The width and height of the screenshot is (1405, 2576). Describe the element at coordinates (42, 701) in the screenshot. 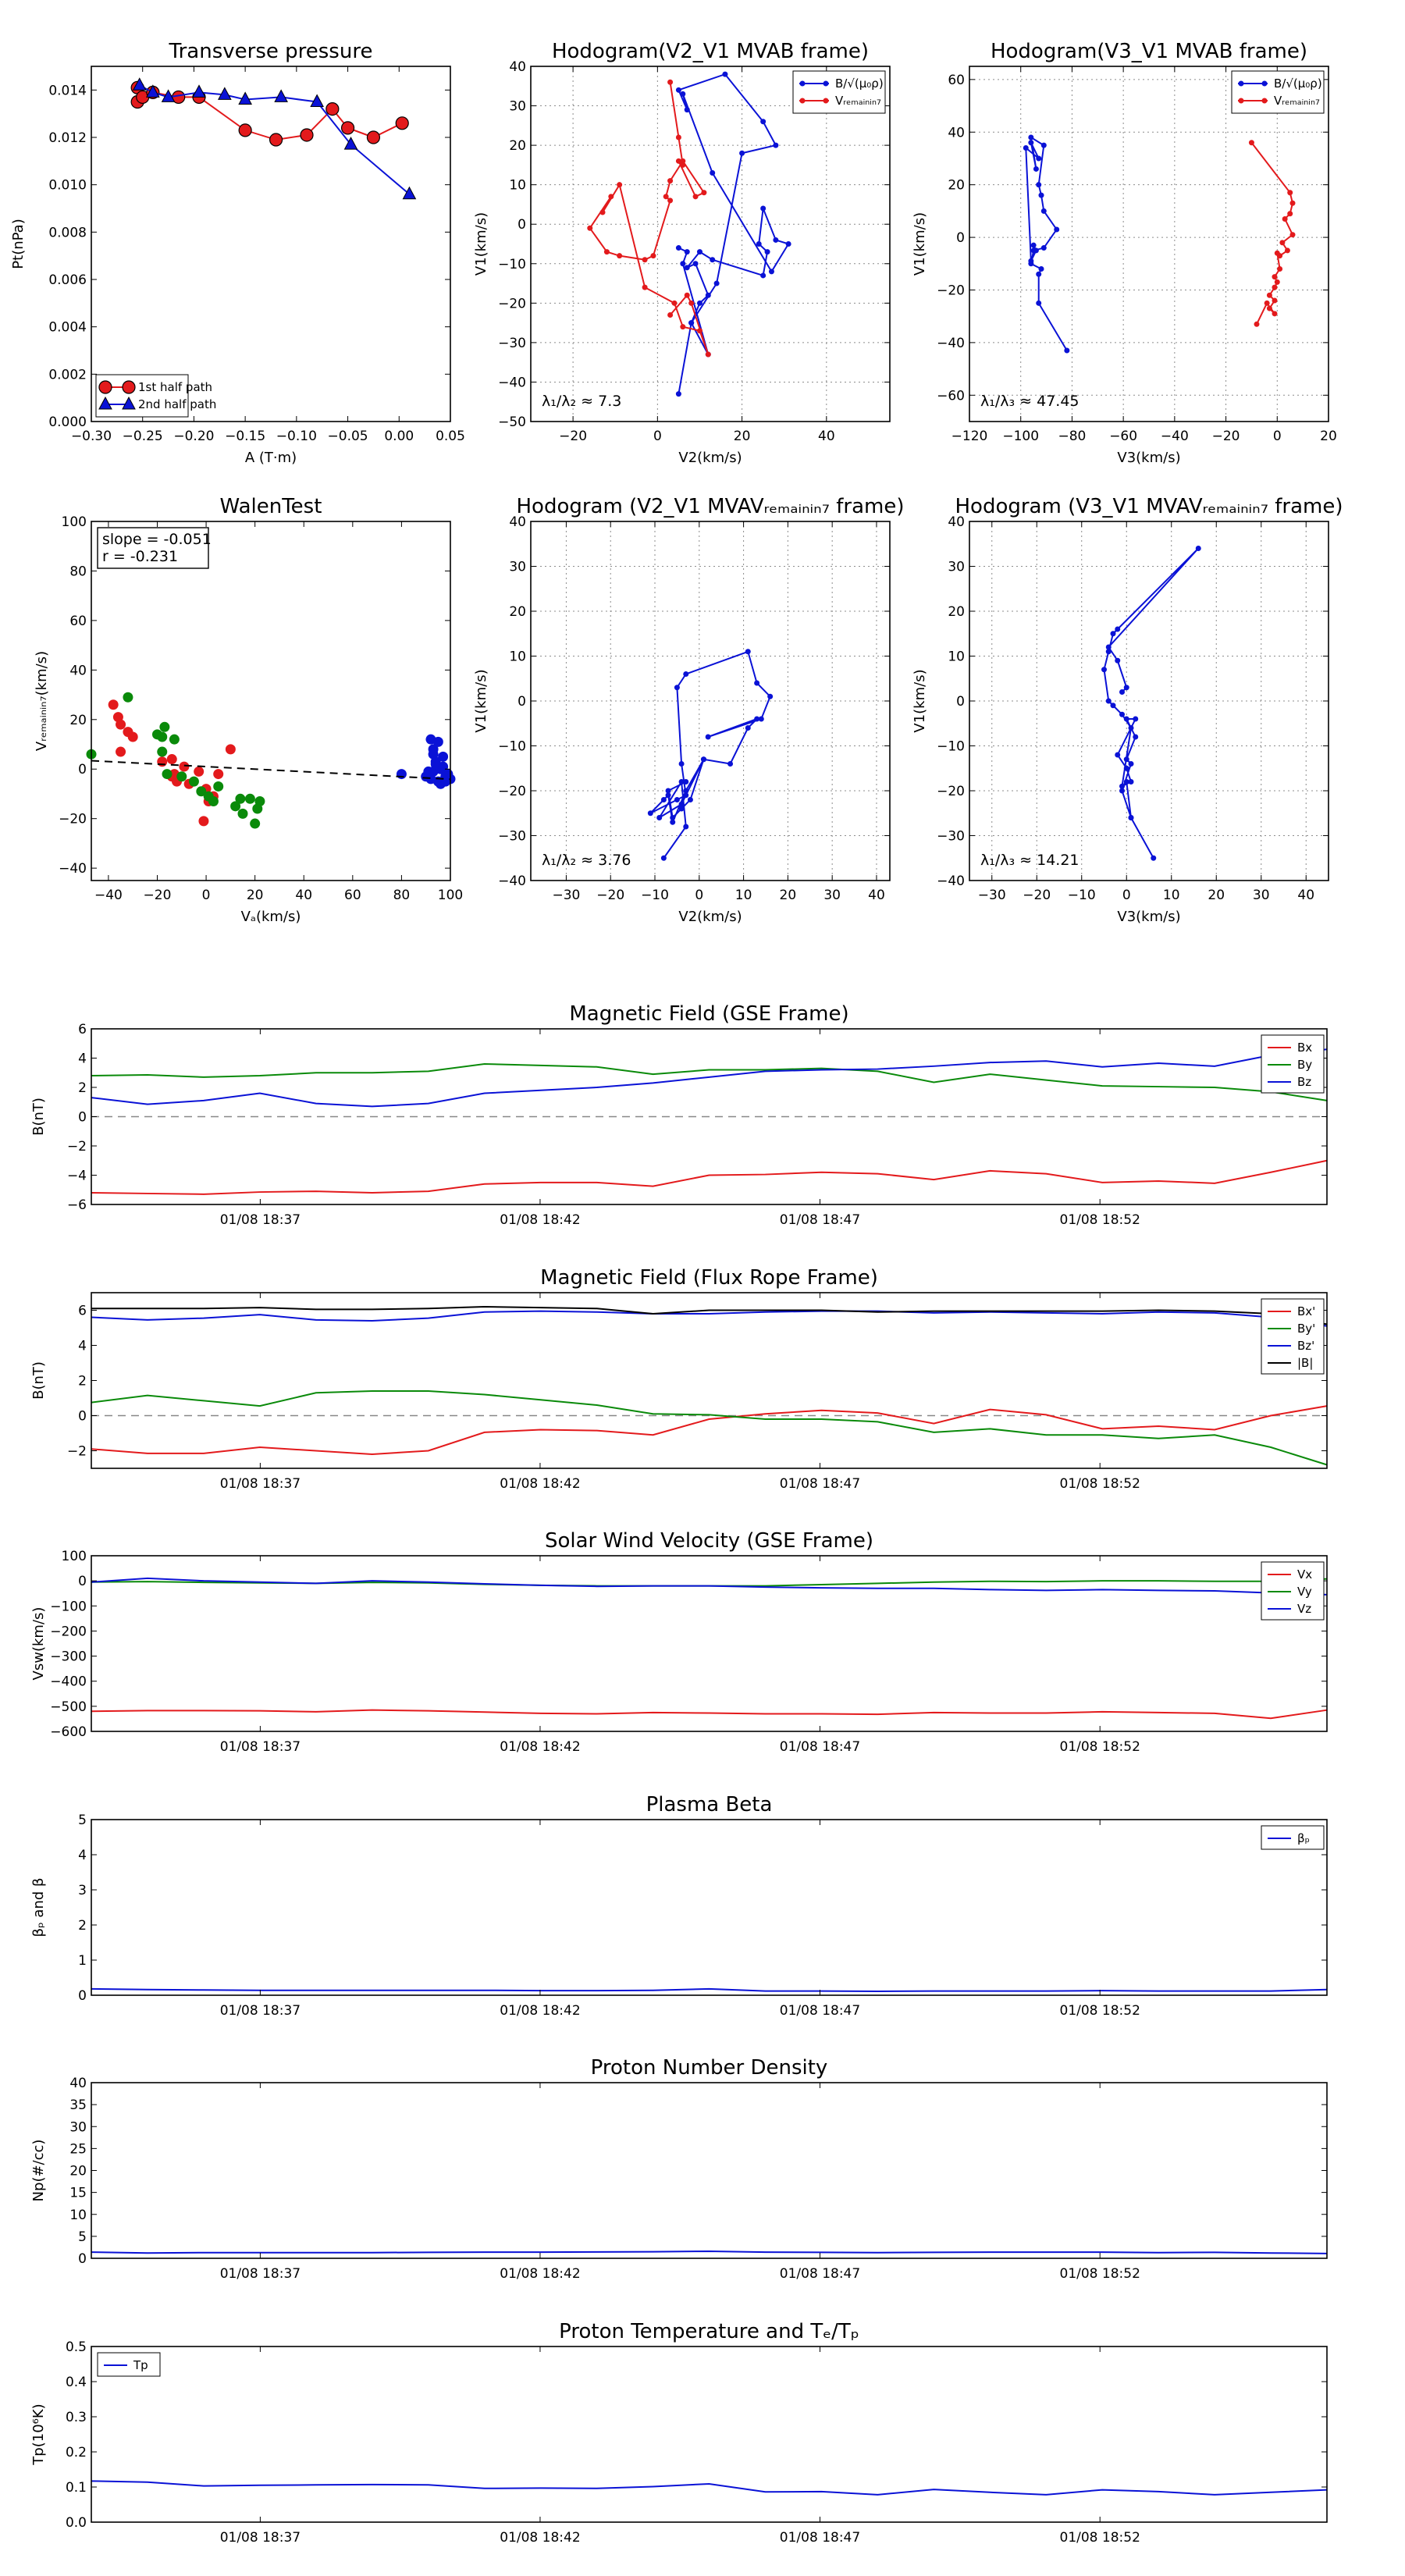

I see `y-axis-label: Vᵣₑₘₐᵢₙᵢₙ₇(km/s)` at that location.